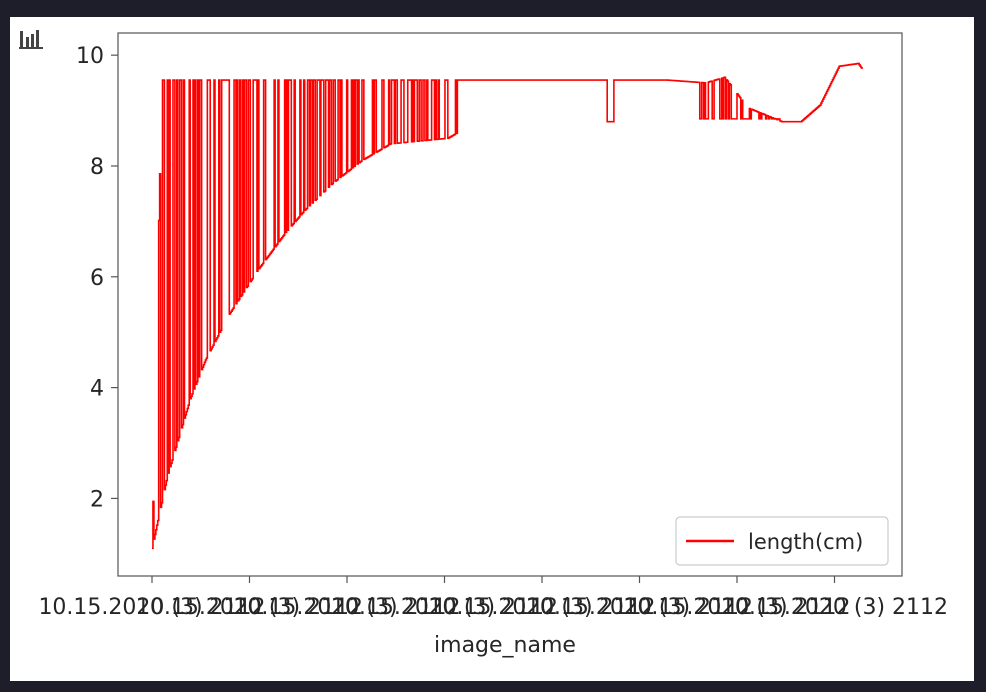 This screenshot has width=986, height=692. I want to click on y-tick-label: 10, so click(90, 56).